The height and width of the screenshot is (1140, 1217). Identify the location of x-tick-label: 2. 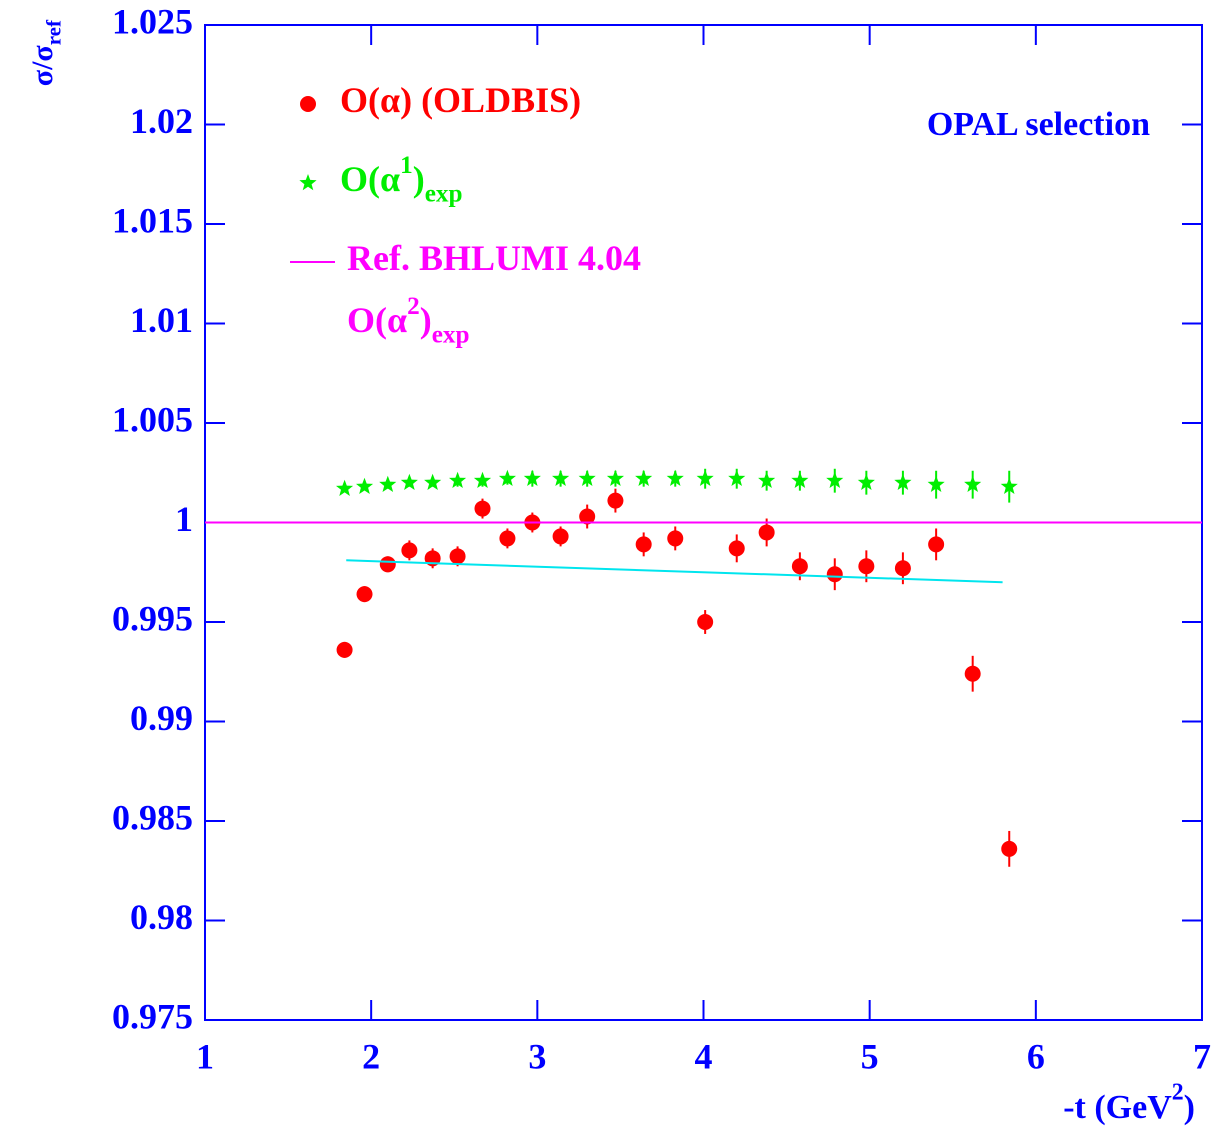
(371, 1056).